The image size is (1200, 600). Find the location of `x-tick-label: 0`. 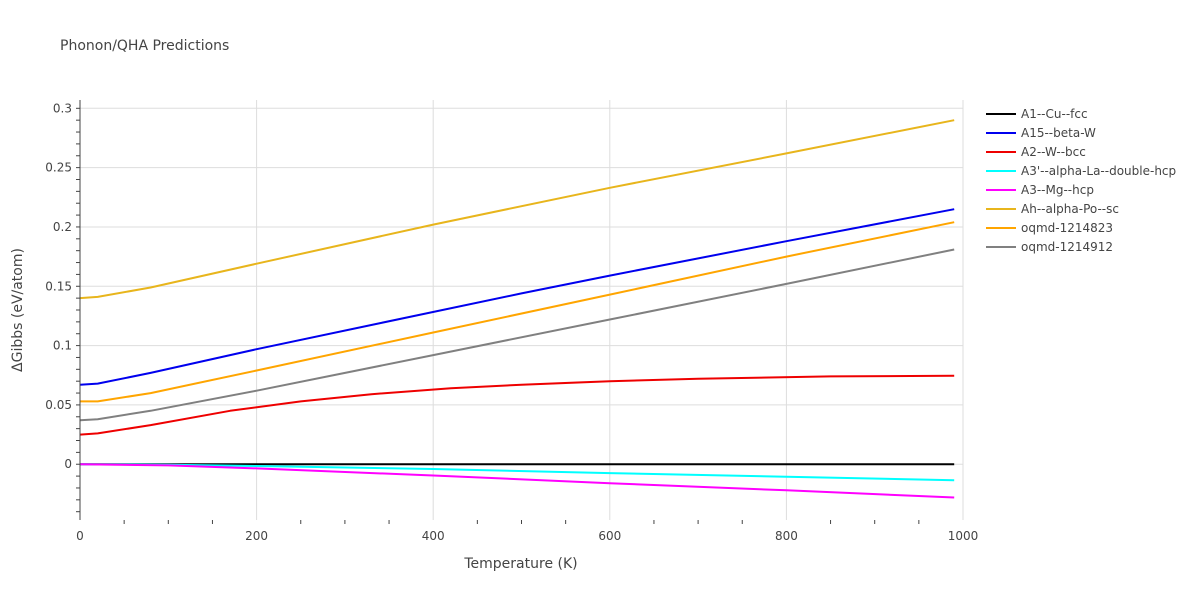

x-tick-label: 0 is located at coordinates (80, 536).